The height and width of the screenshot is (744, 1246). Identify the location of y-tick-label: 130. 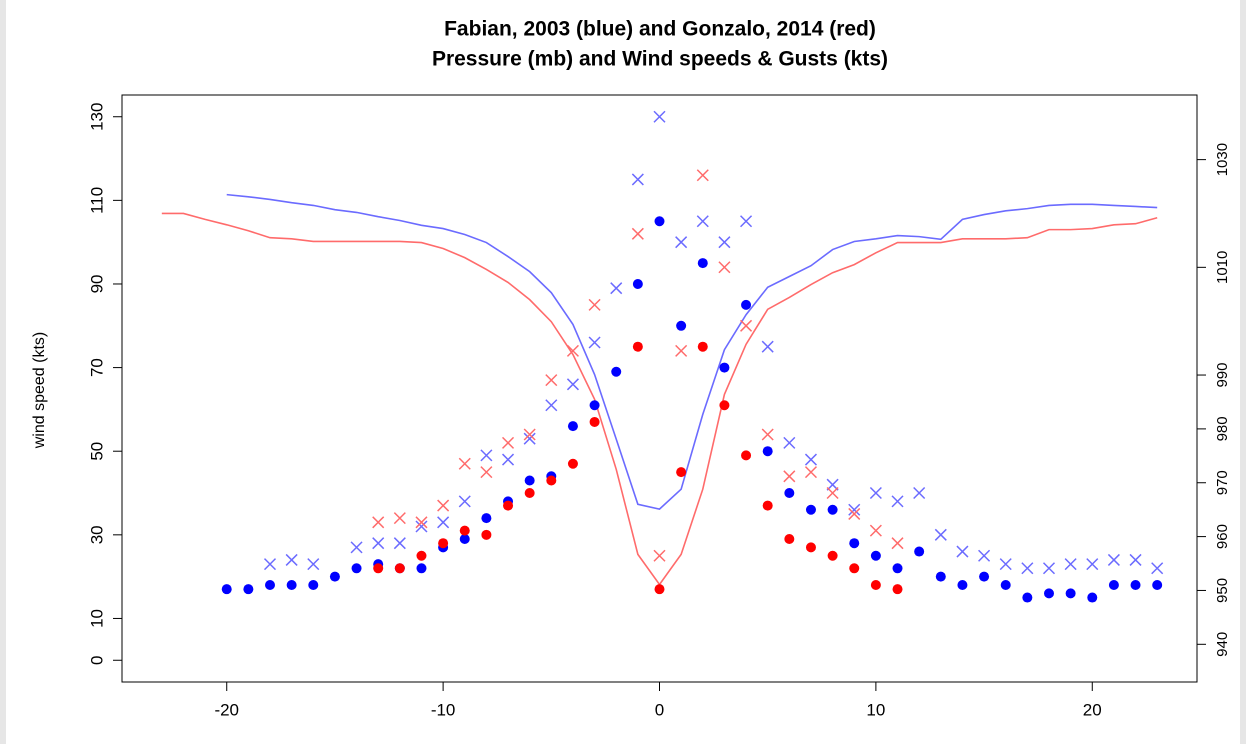
(96, 117).